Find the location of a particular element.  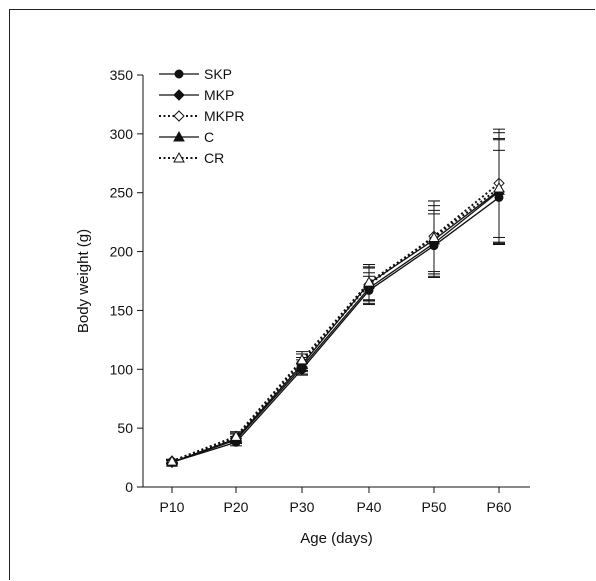

x-tick-label: P10 is located at coordinates (172, 507).